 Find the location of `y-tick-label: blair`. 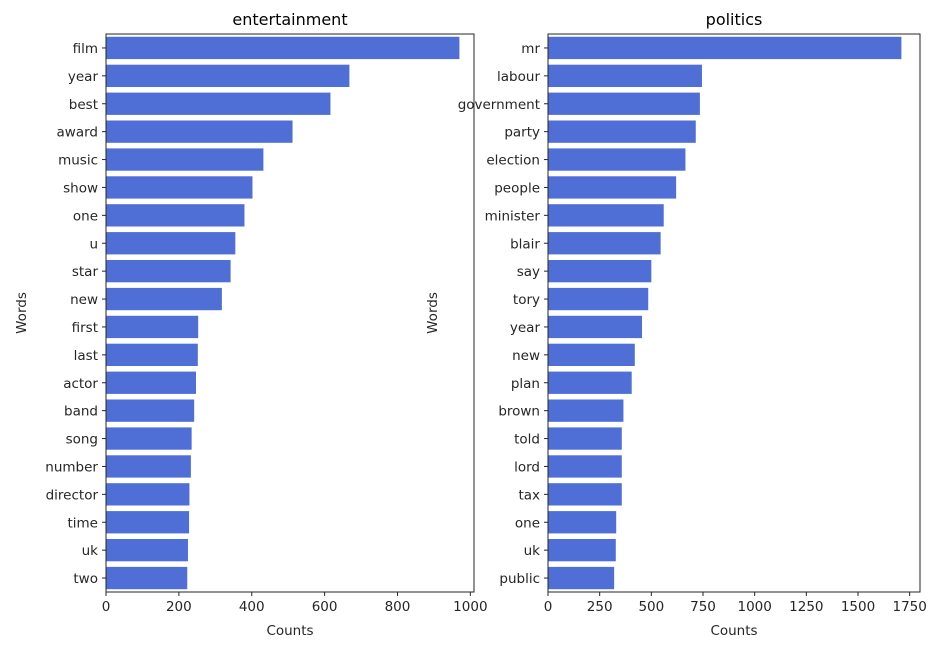

y-tick-label: blair is located at coordinates (525, 244).